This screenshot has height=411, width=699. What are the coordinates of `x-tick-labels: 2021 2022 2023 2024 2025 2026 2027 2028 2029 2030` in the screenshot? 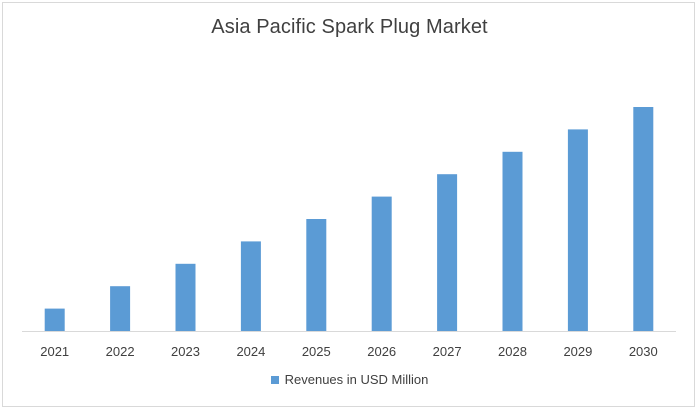 It's located at (349, 351).